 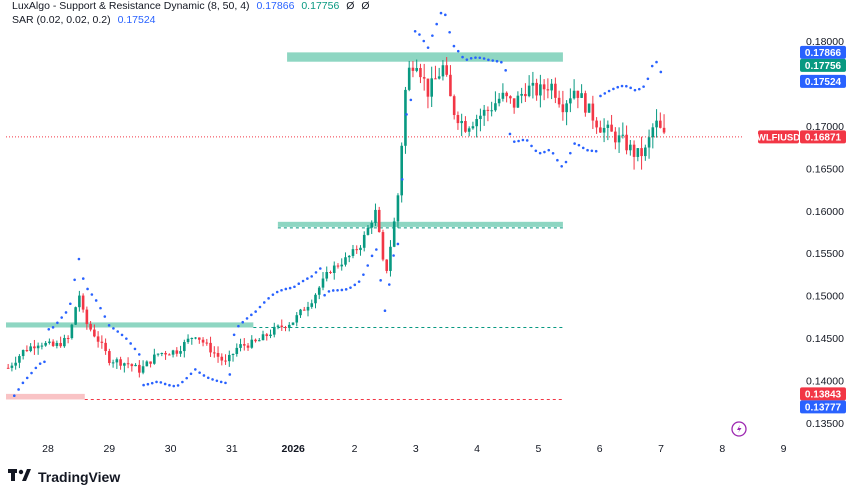 I want to click on sr-zone-red, so click(x=45, y=396).